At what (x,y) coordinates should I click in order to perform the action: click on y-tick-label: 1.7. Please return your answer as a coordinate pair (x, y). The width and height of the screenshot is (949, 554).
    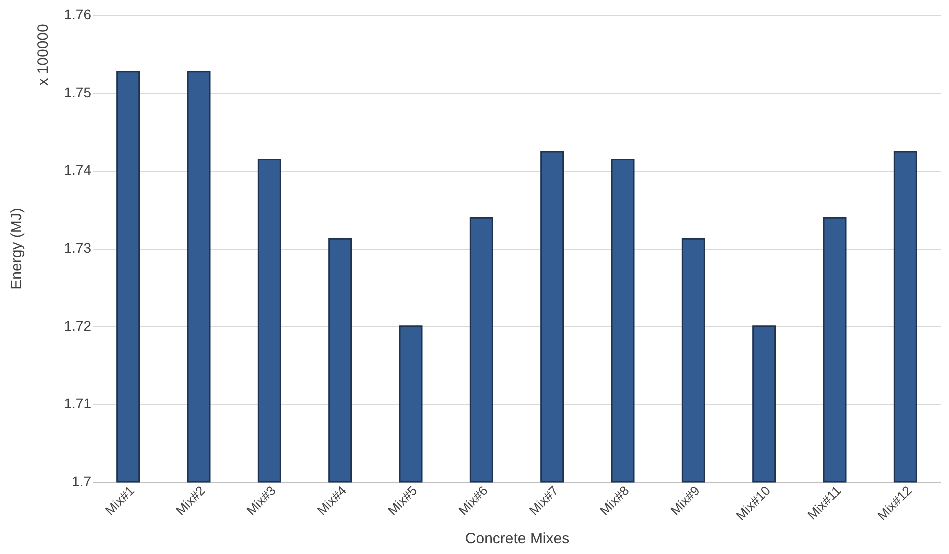
    Looking at the image, I should click on (82, 482).